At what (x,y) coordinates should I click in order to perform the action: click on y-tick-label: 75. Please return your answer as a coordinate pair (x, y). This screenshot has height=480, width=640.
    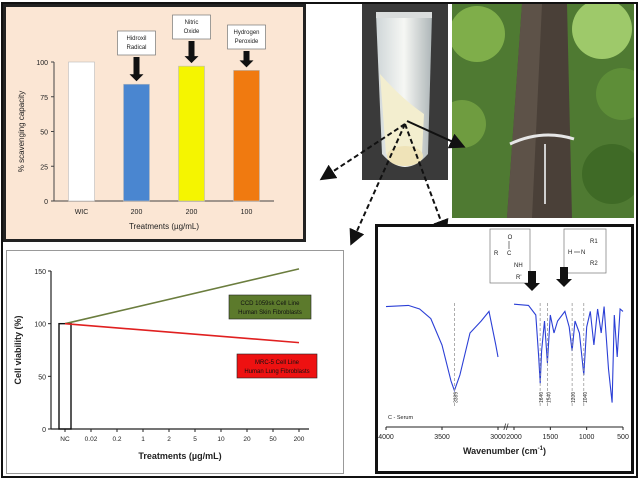
    Looking at the image, I should click on (44, 98).